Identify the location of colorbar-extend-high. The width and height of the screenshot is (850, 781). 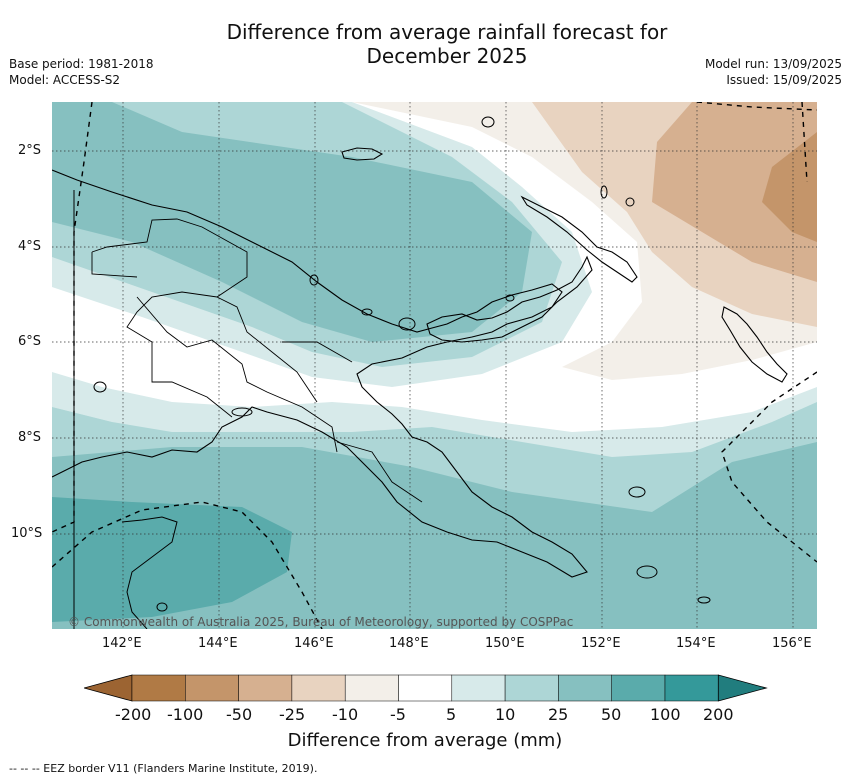
(742, 688).